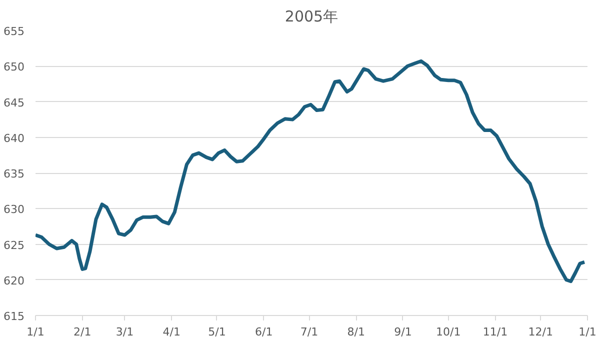 This screenshot has height=341, width=605. What do you see at coordinates (14, 103) in the screenshot?
I see `y-tick-label: 645` at bounding box center [14, 103].